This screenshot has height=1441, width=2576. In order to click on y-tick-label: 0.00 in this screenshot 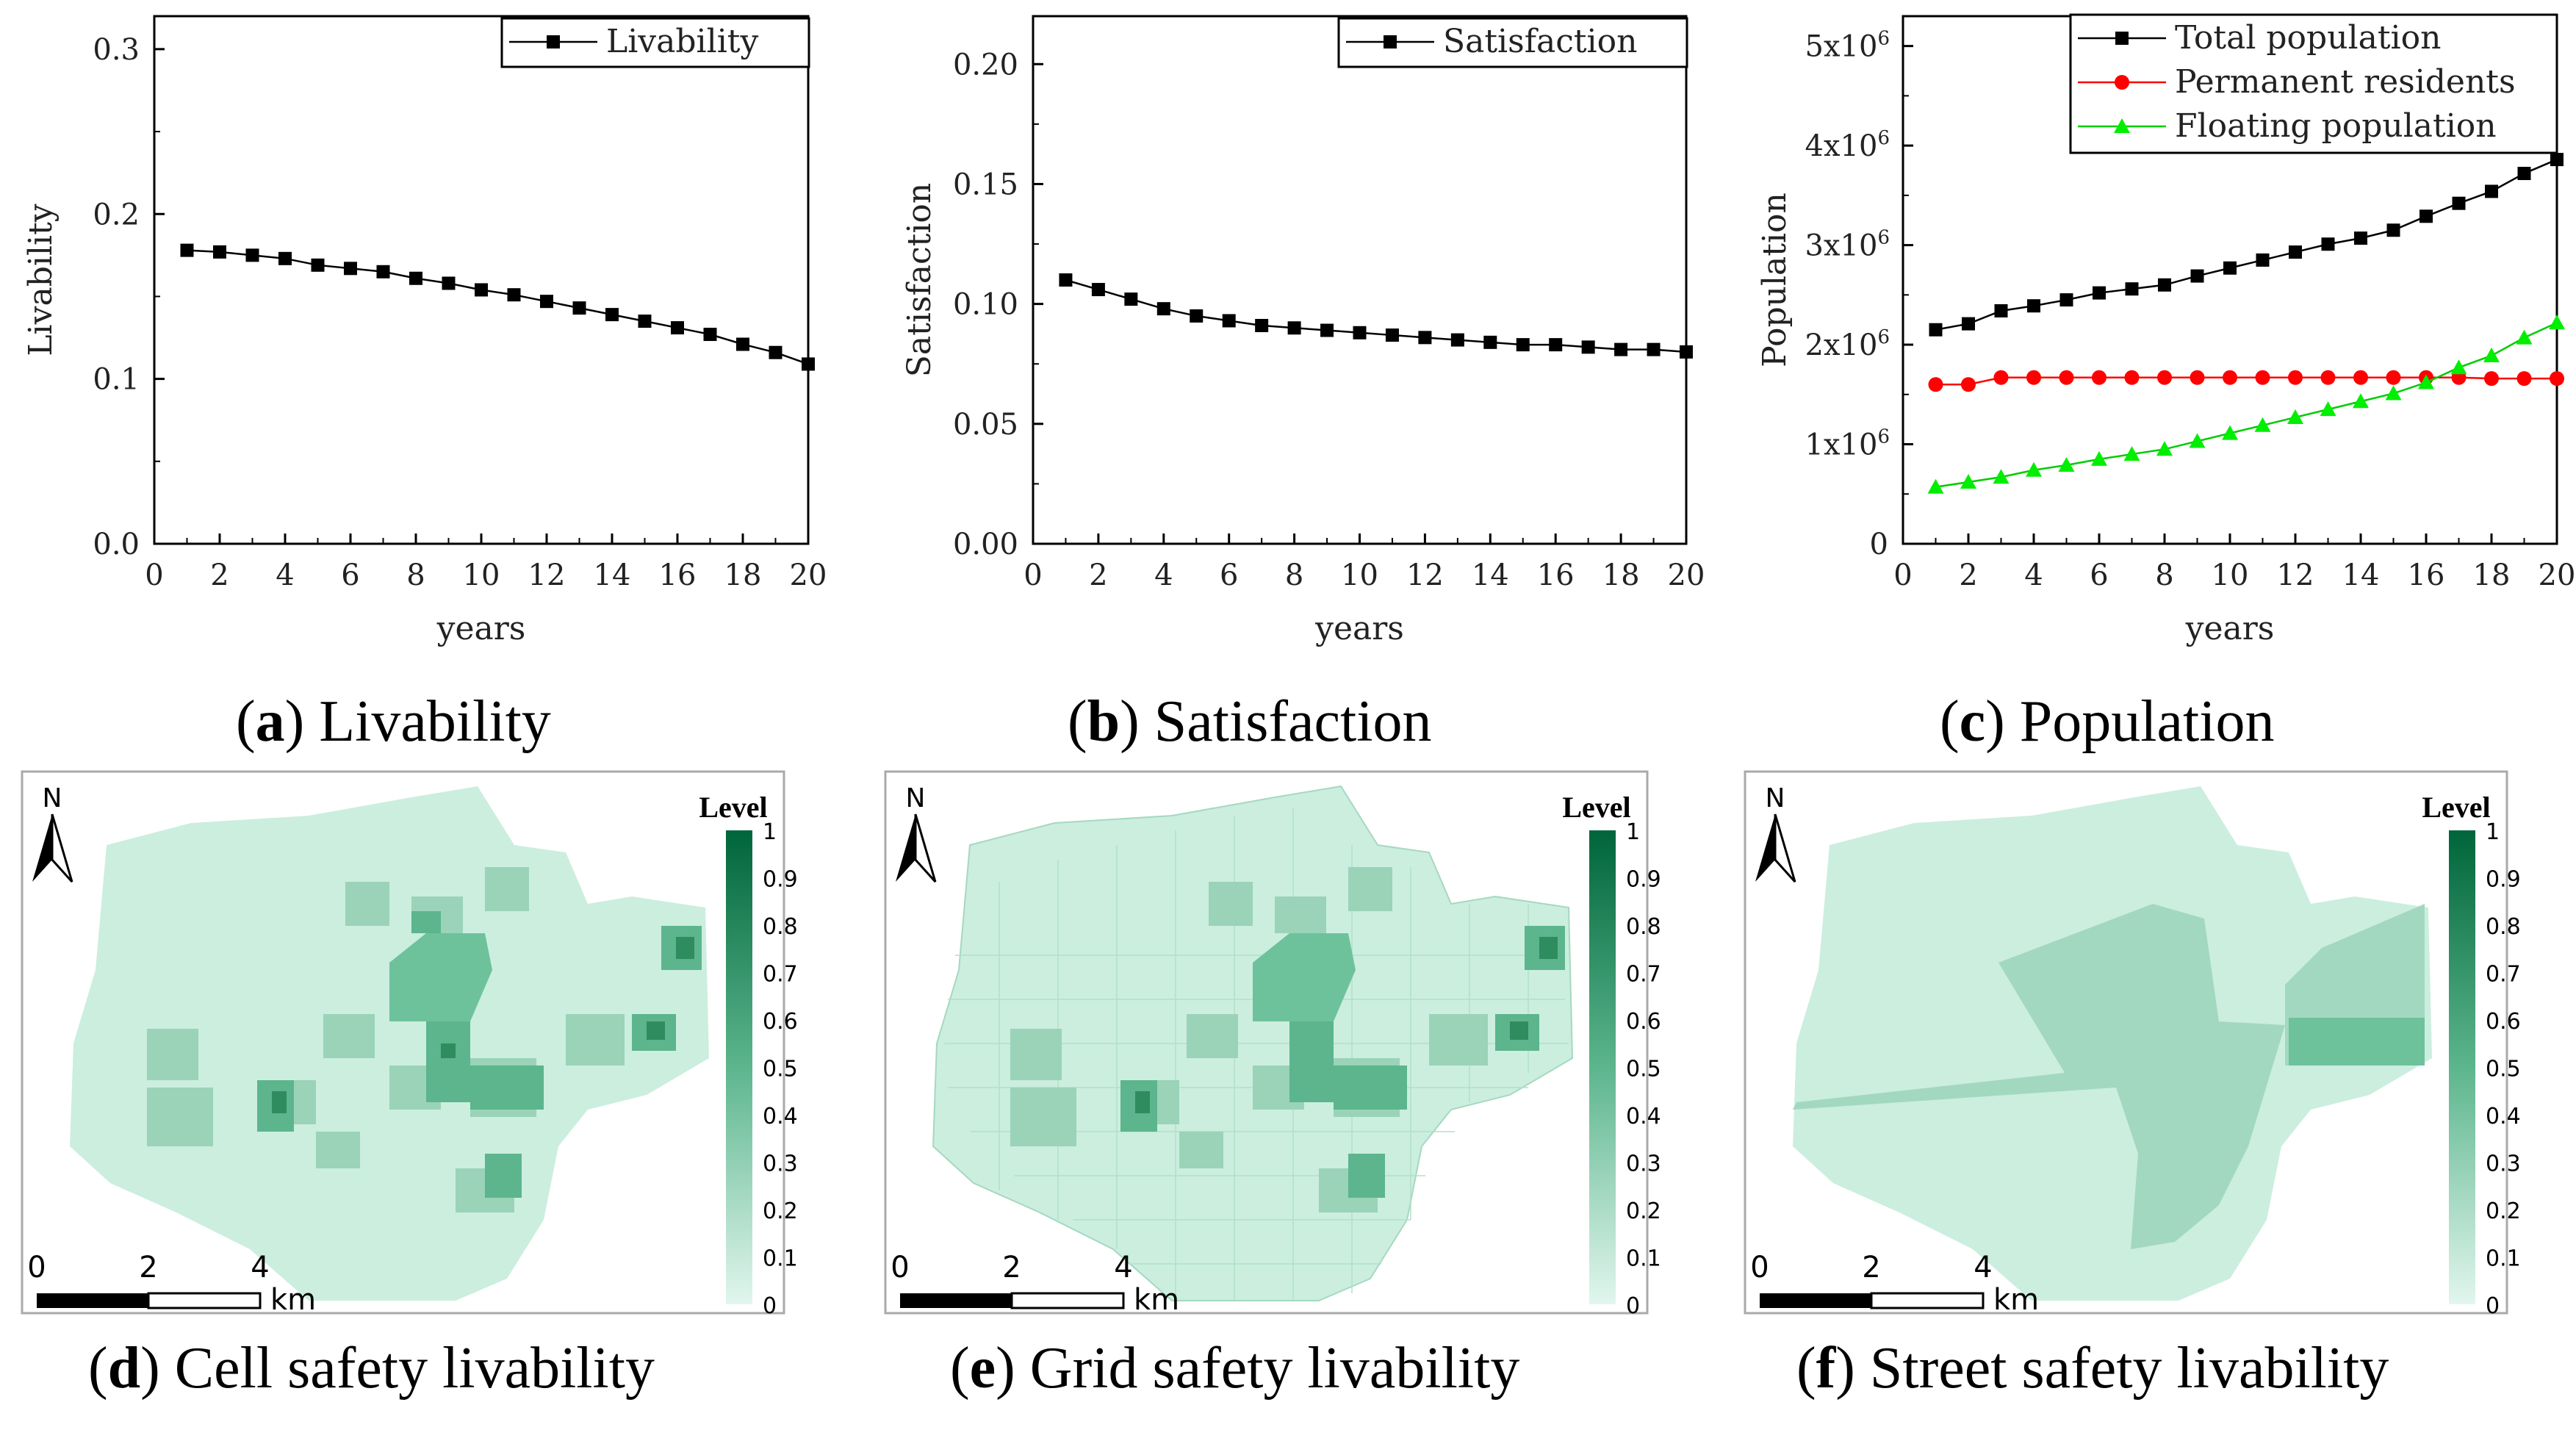, I will do `click(985, 544)`.